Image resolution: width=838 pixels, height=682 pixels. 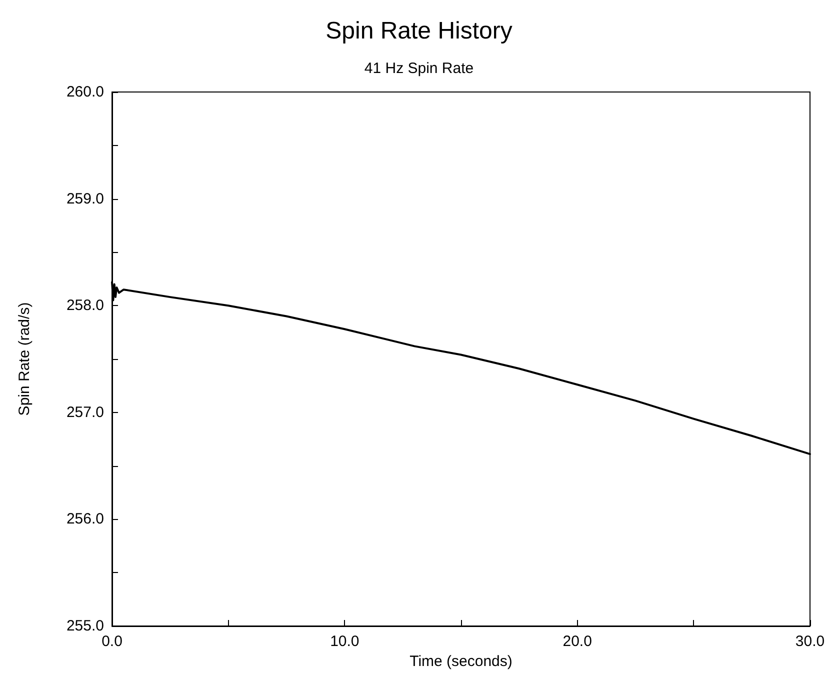 I want to click on y-tick-label: 259.0, so click(x=85, y=199).